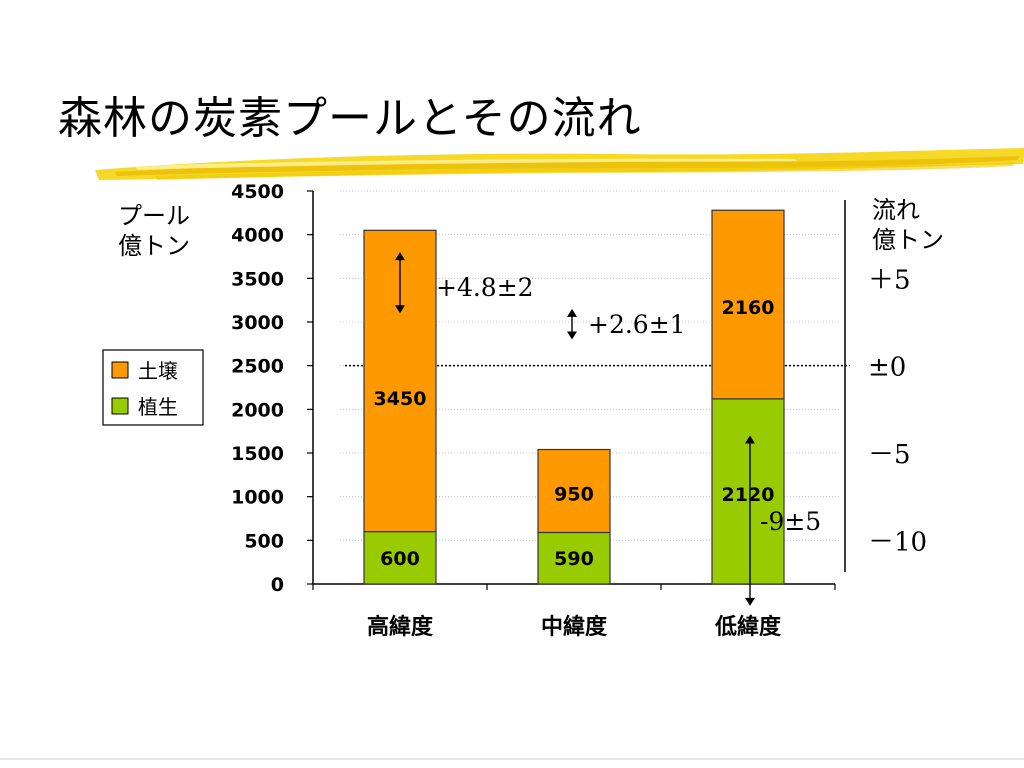  I want to click on legend-label-soil: 土壌, so click(158, 371).